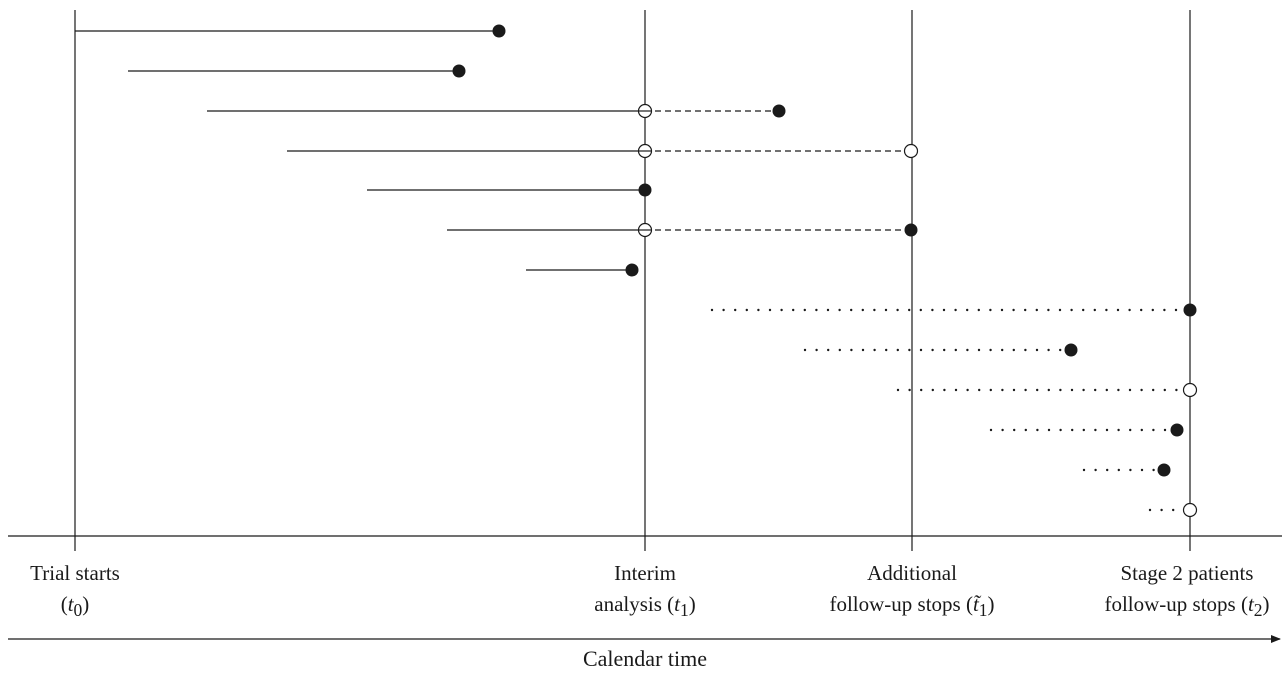 The width and height of the screenshot is (1282, 675). What do you see at coordinates (645, 573) in the screenshot?
I see `label-interim-line1: Interim` at bounding box center [645, 573].